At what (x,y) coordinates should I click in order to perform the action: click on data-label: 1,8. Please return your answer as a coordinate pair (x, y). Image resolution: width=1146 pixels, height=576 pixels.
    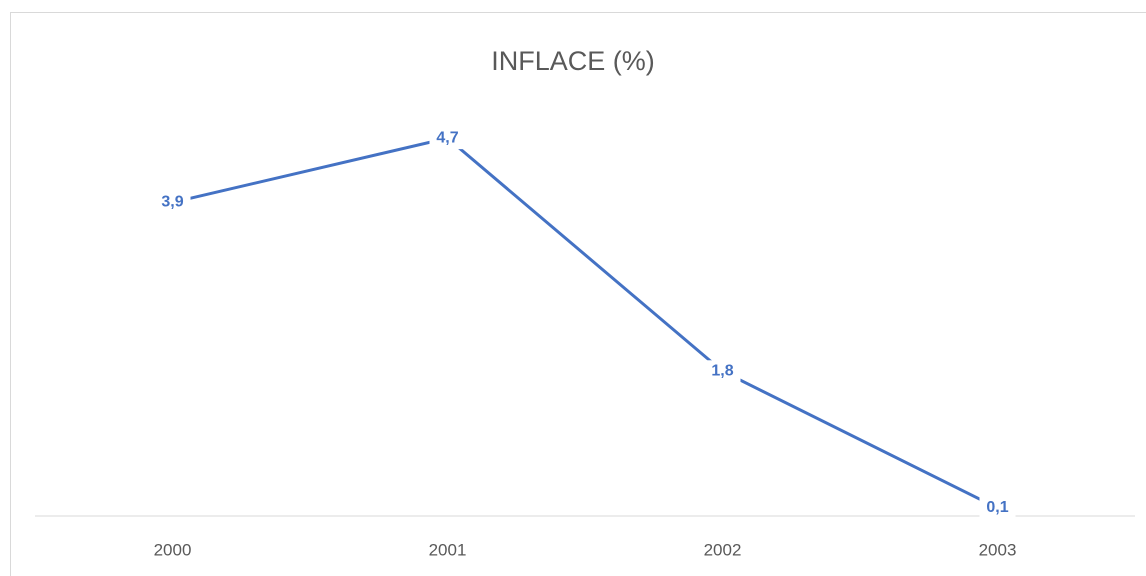
    Looking at the image, I should click on (722, 370).